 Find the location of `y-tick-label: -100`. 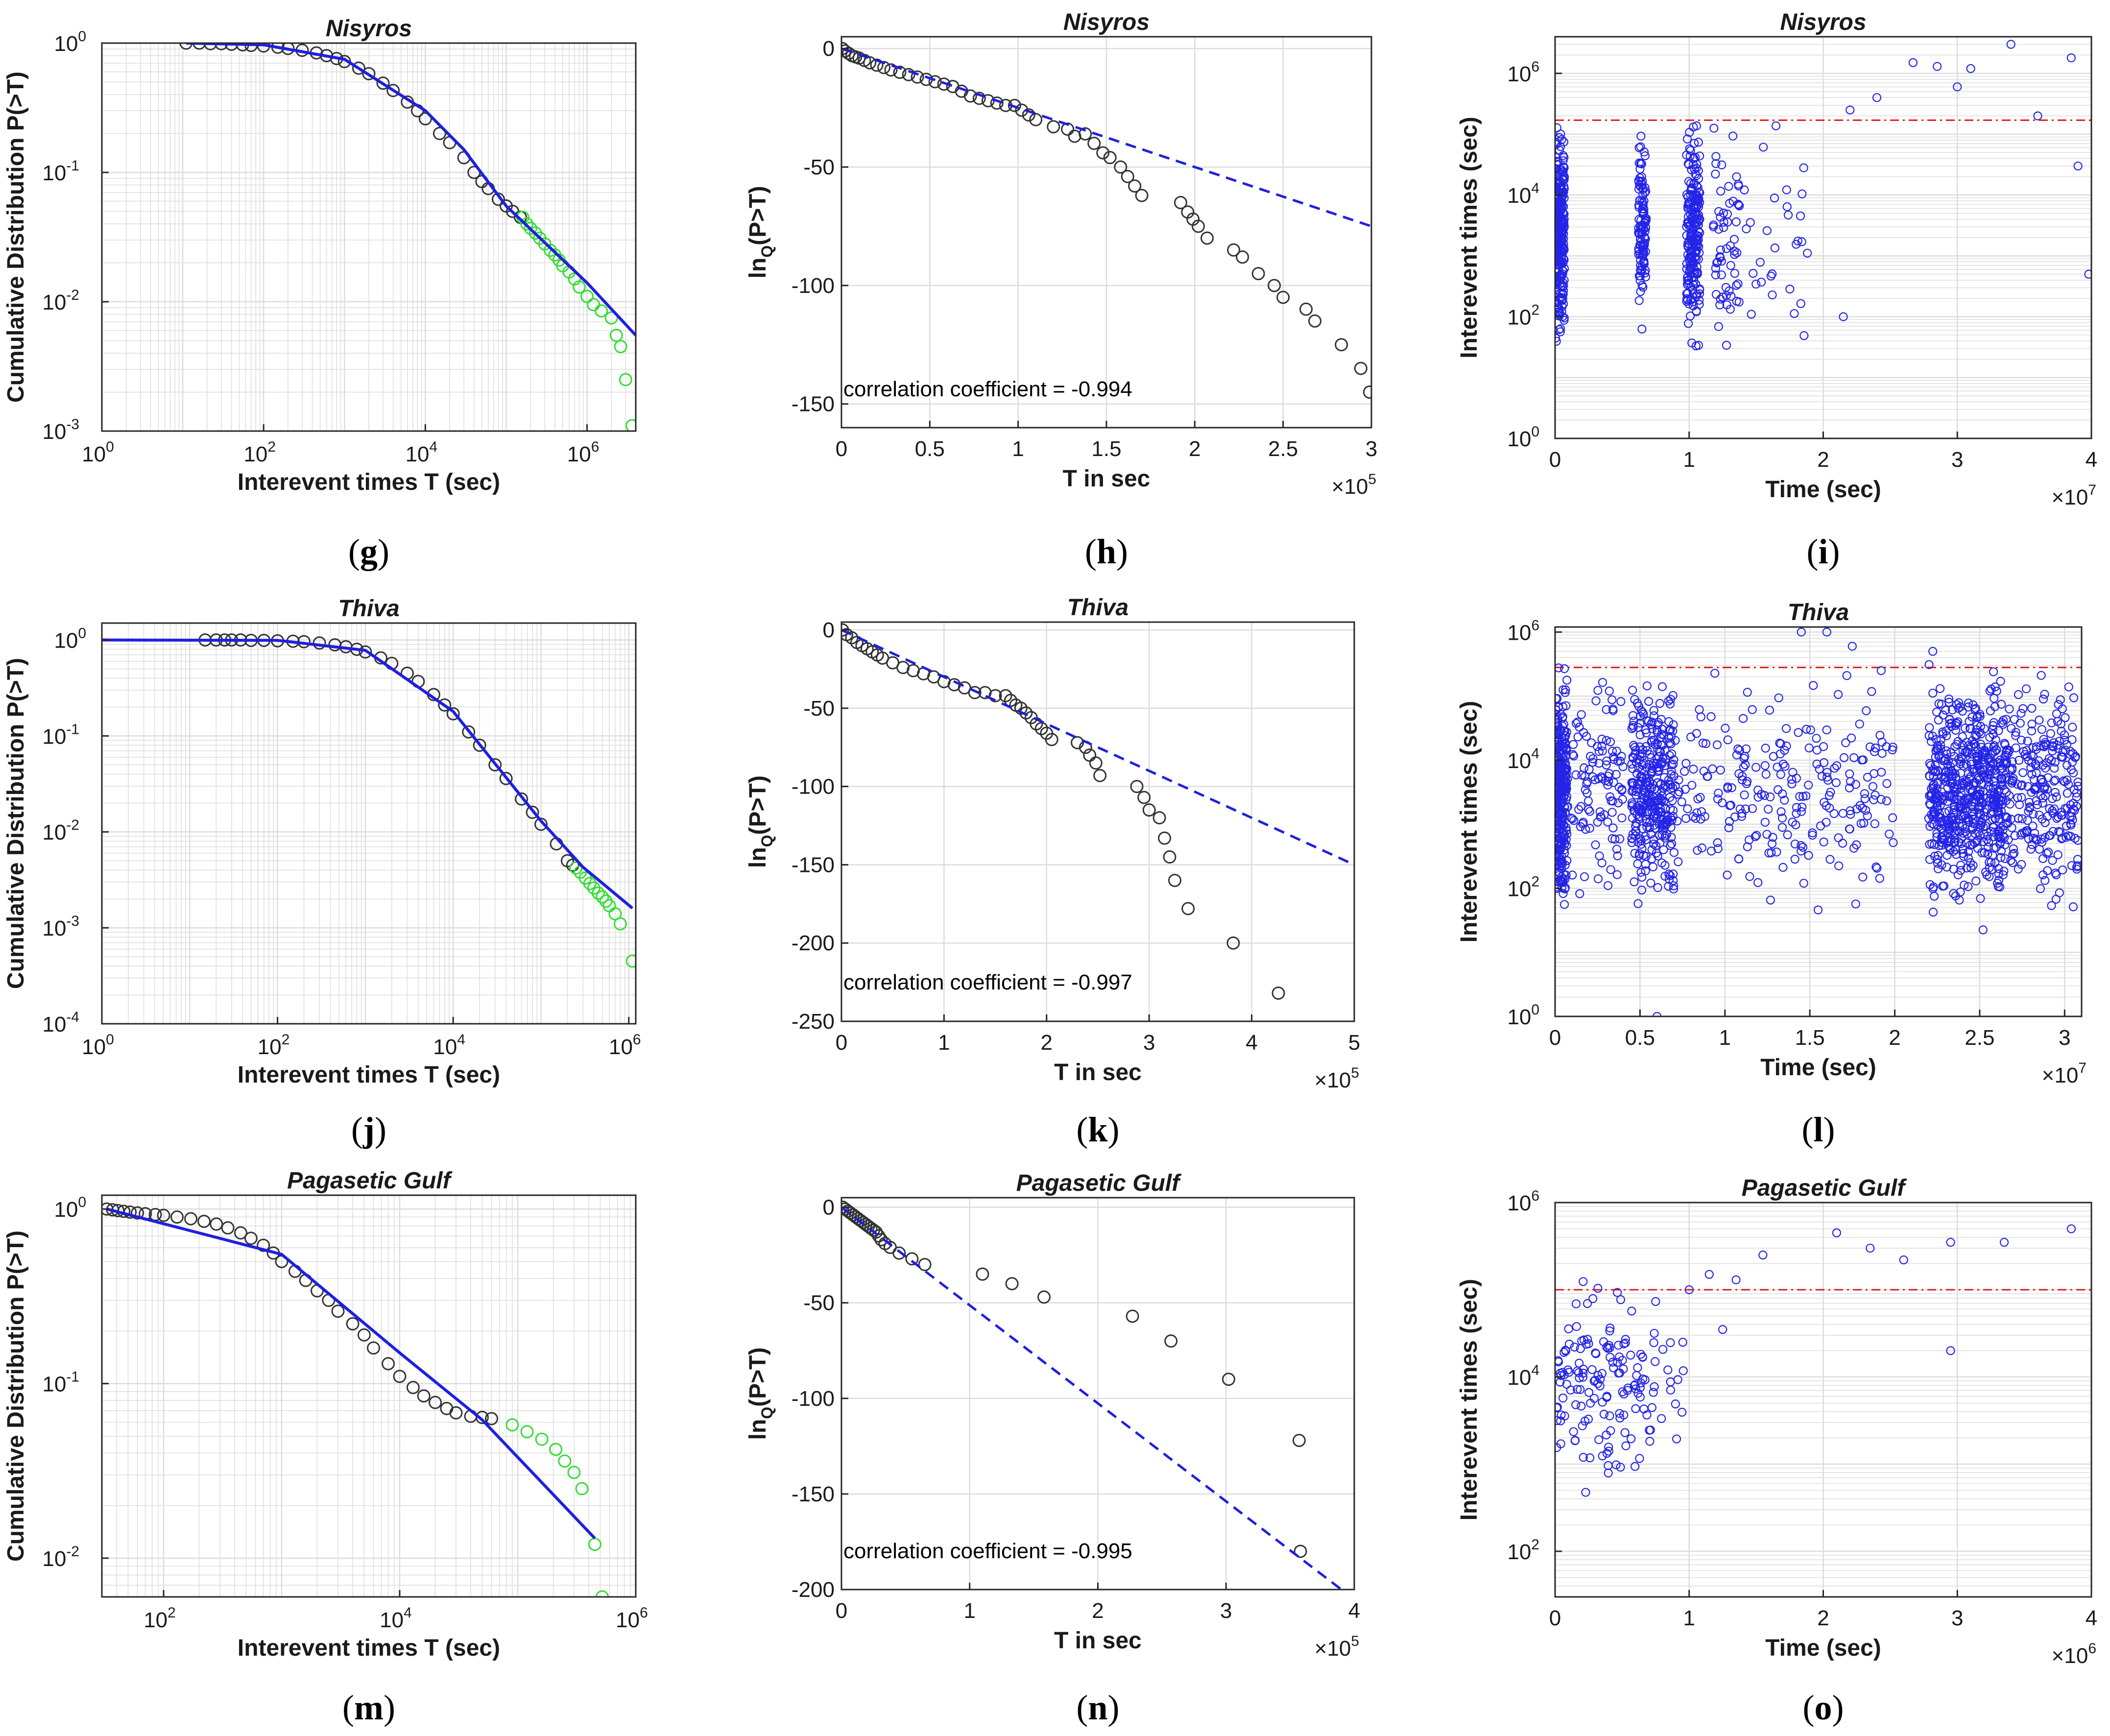

y-tick-label: -100 is located at coordinates (813, 286).